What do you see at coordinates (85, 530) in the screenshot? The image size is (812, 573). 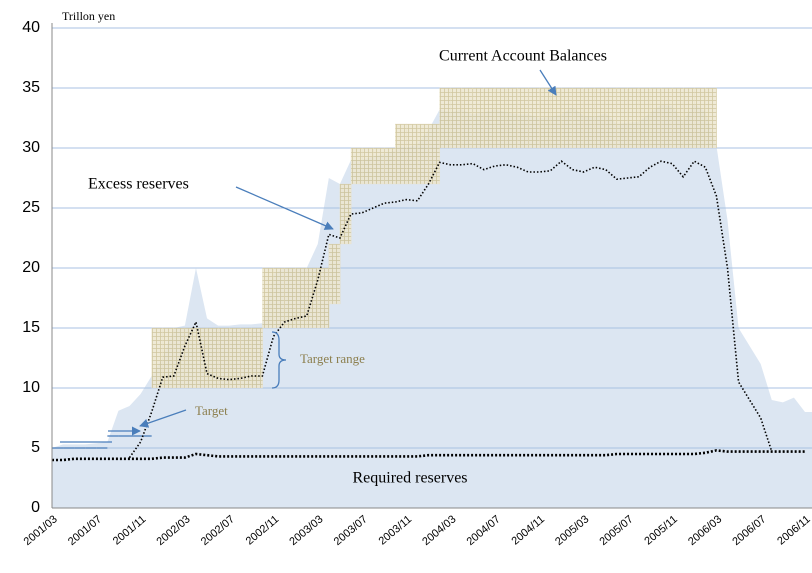 I see `x-tick-label: 2001/07` at bounding box center [85, 530].